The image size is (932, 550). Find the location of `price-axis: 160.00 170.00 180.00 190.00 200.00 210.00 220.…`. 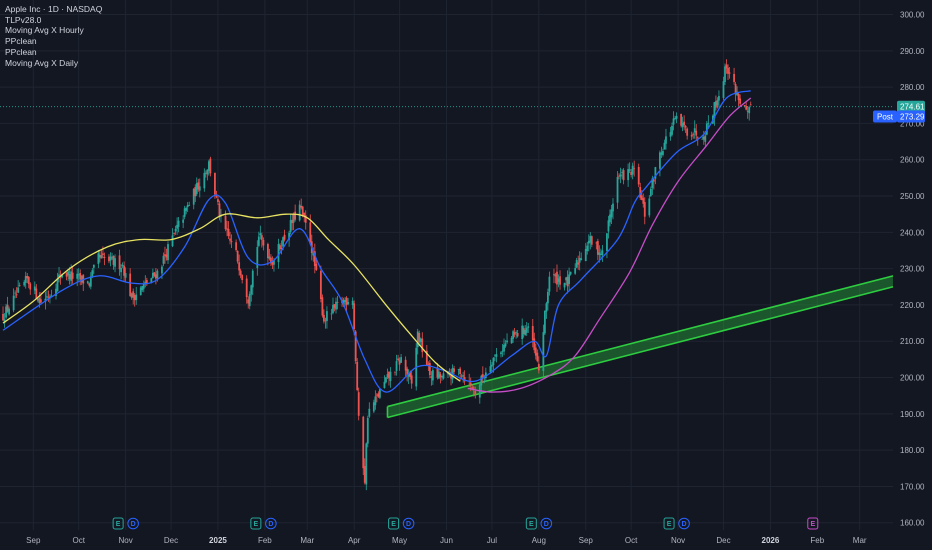

price-axis: 160.00 170.00 180.00 190.00 200.00 210.00 220.… is located at coordinates (912, 269).